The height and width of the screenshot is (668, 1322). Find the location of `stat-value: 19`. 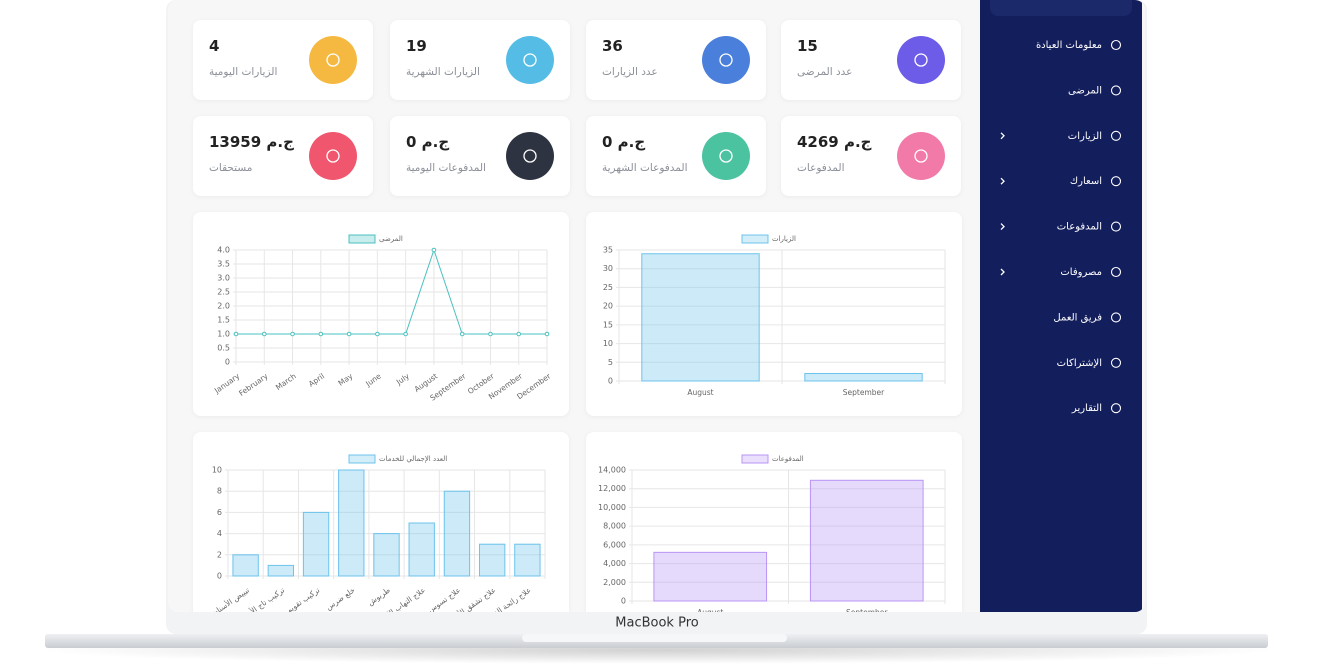

stat-value: 19 is located at coordinates (416, 46).